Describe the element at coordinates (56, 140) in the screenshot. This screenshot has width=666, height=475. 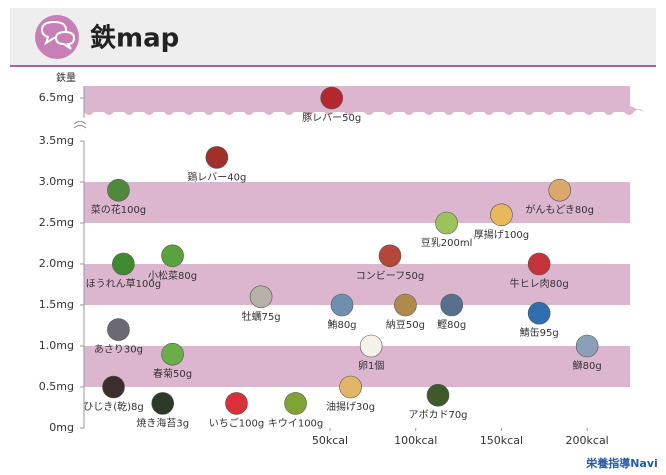
I see `y-tick-label: 3.5mg` at that location.